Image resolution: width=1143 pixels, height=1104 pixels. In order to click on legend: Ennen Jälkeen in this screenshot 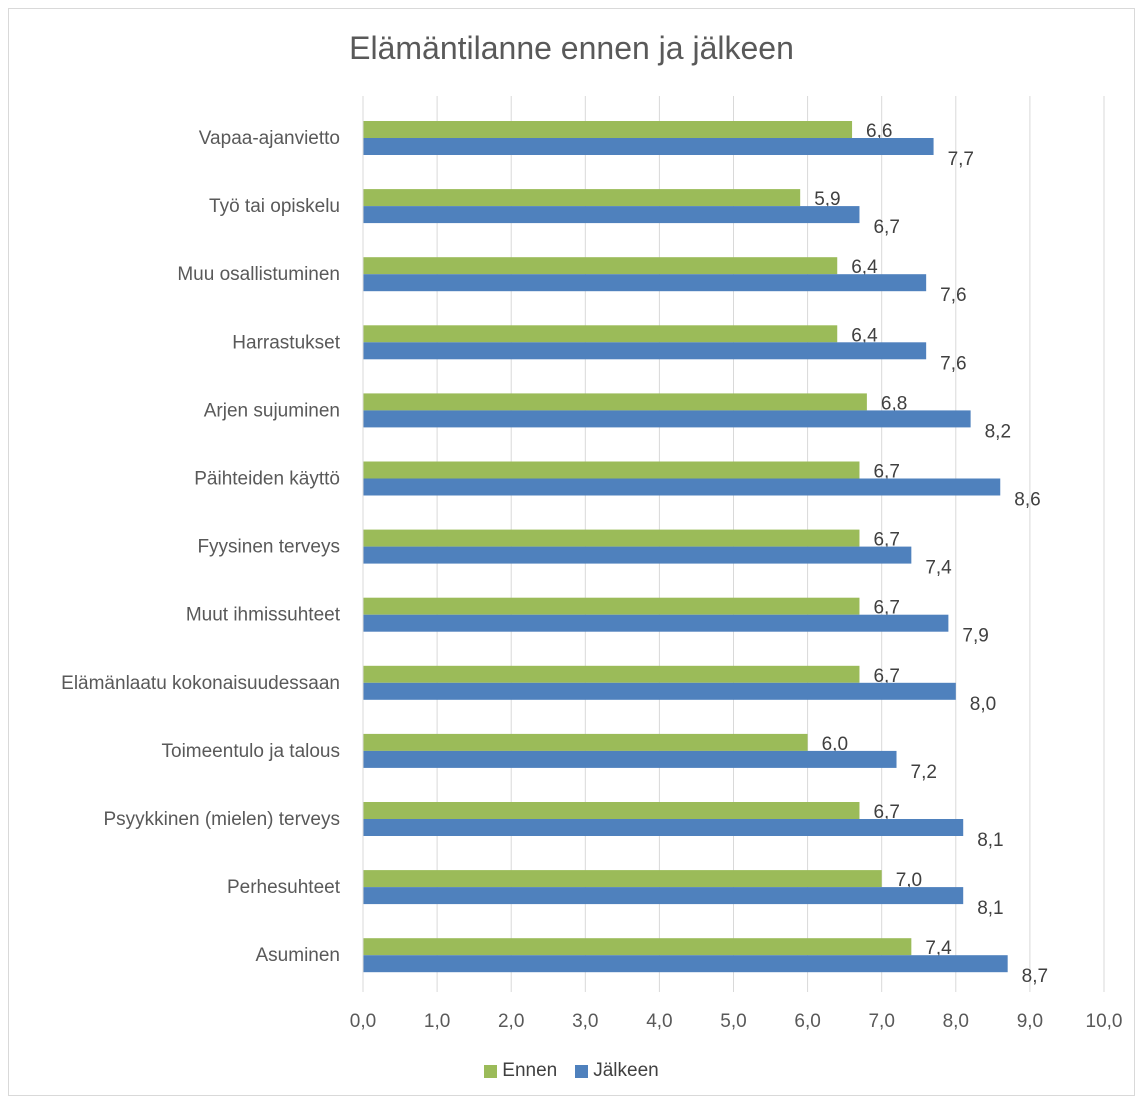, I will do `click(571, 1071)`.